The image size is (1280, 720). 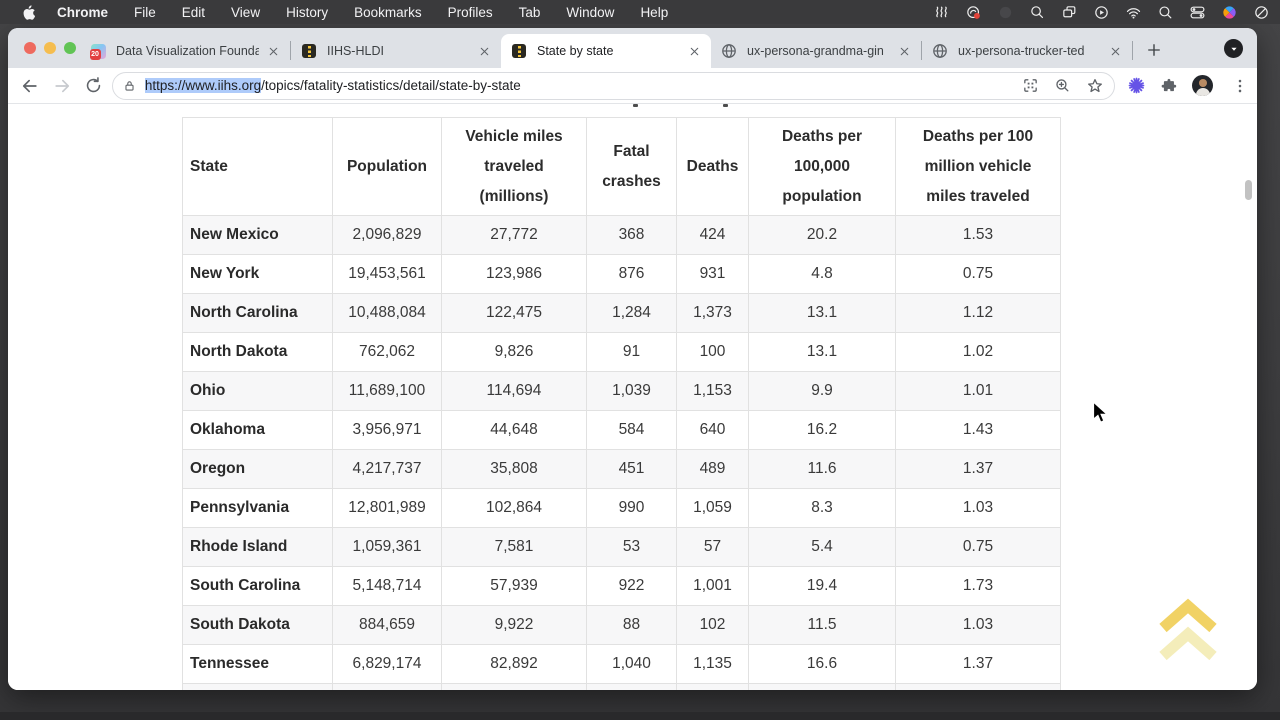 What do you see at coordinates (1229, 12) in the screenshot?
I see `launcher-colorful-icon` at bounding box center [1229, 12].